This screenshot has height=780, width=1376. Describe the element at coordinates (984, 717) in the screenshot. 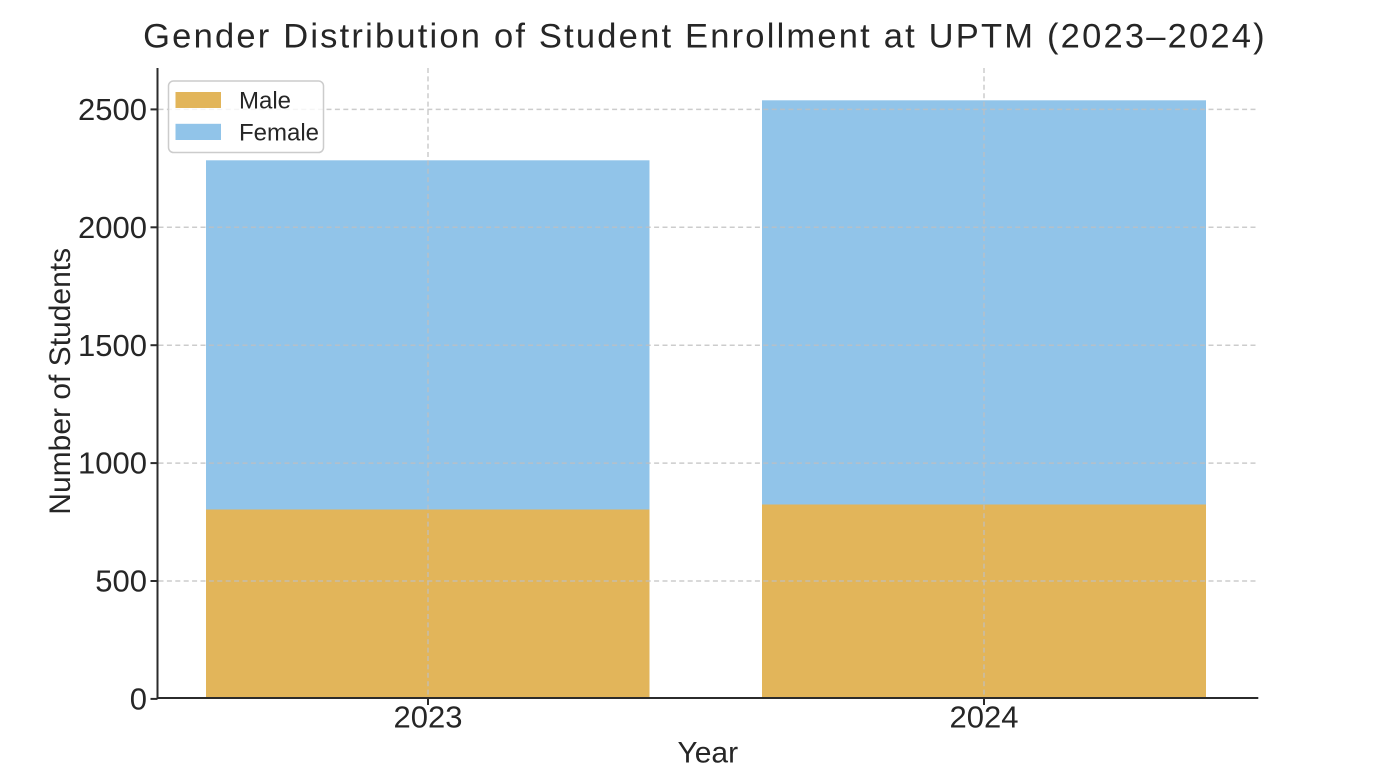

I see `svg-text: 2024` at that location.